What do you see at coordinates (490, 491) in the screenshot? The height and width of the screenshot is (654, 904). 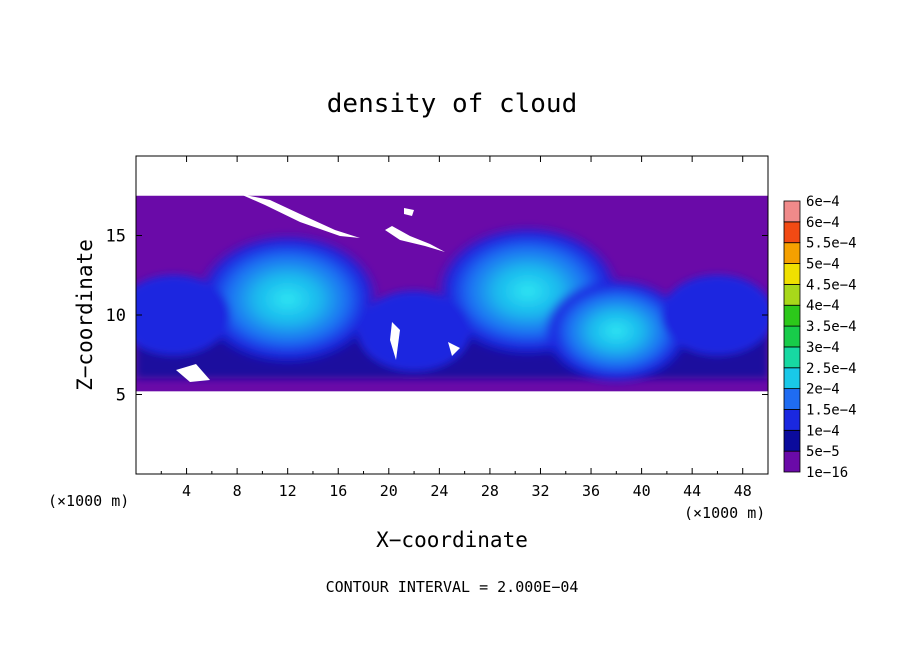 I see `x-tick-label: 28` at bounding box center [490, 491].